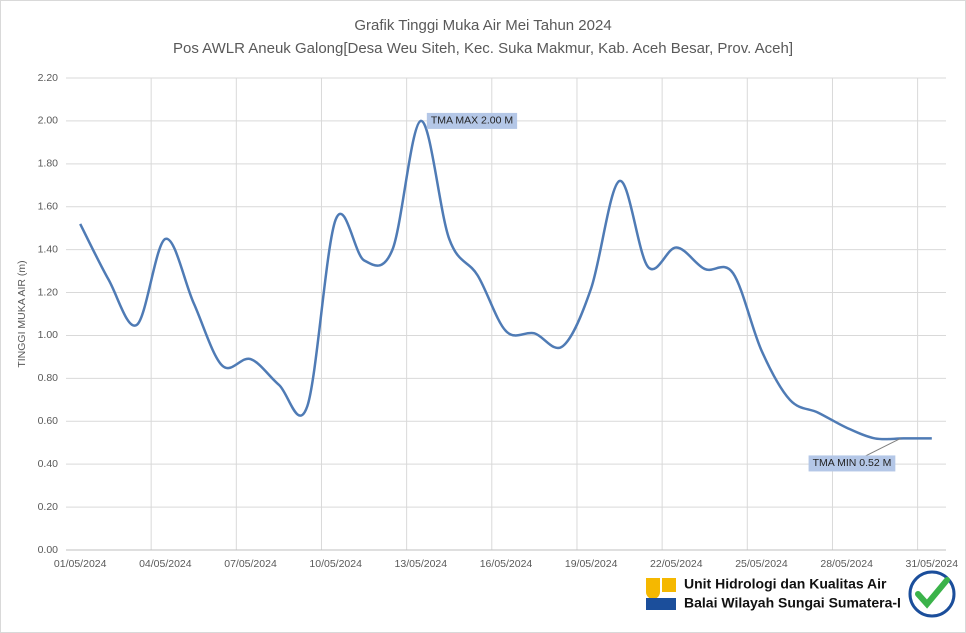 The image size is (966, 633). Describe the element at coordinates (48, 292) in the screenshot. I see `y-tick-label: 1.20` at that location.